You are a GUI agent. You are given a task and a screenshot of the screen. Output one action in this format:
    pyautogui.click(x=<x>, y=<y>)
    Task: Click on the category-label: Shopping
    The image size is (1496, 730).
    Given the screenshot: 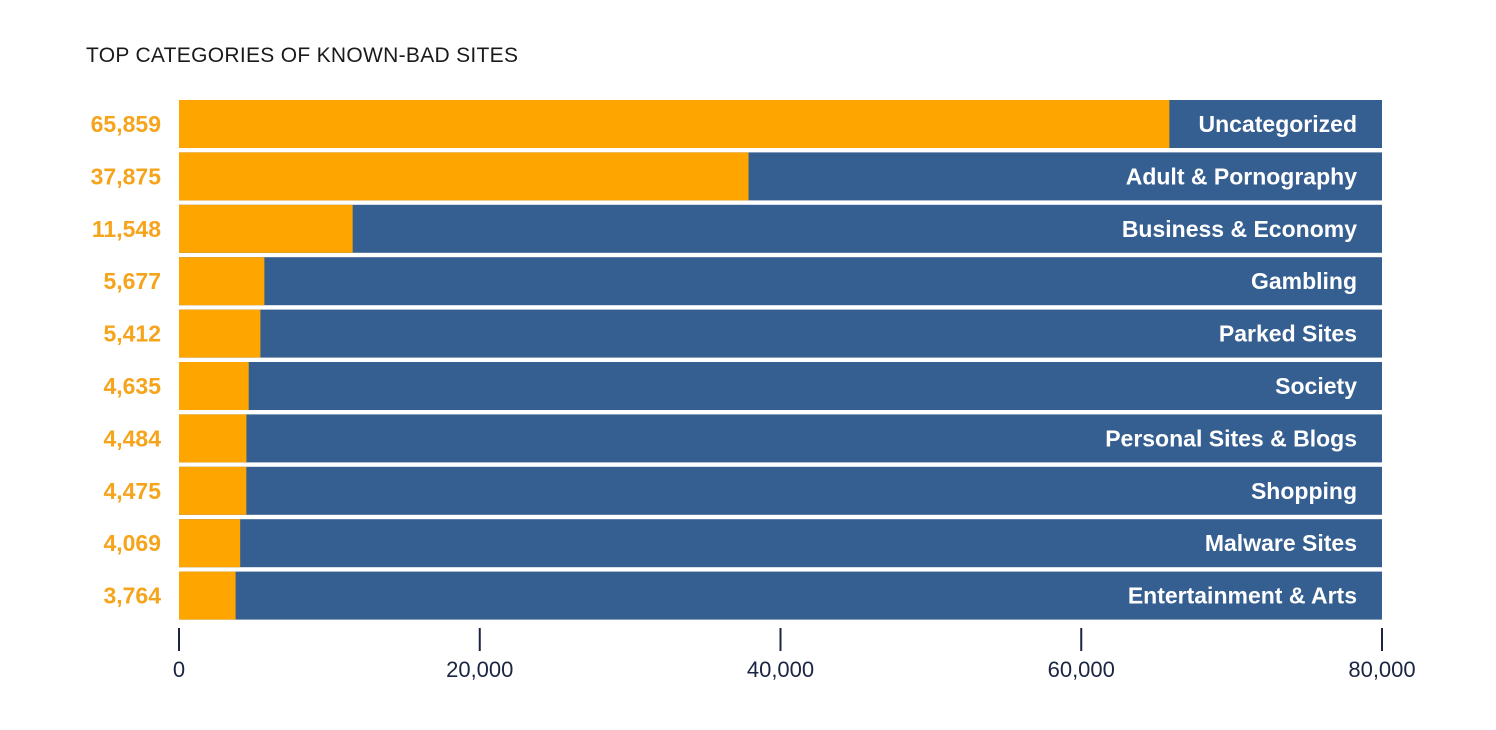 What is the action you would take?
    pyautogui.click(x=1304, y=491)
    